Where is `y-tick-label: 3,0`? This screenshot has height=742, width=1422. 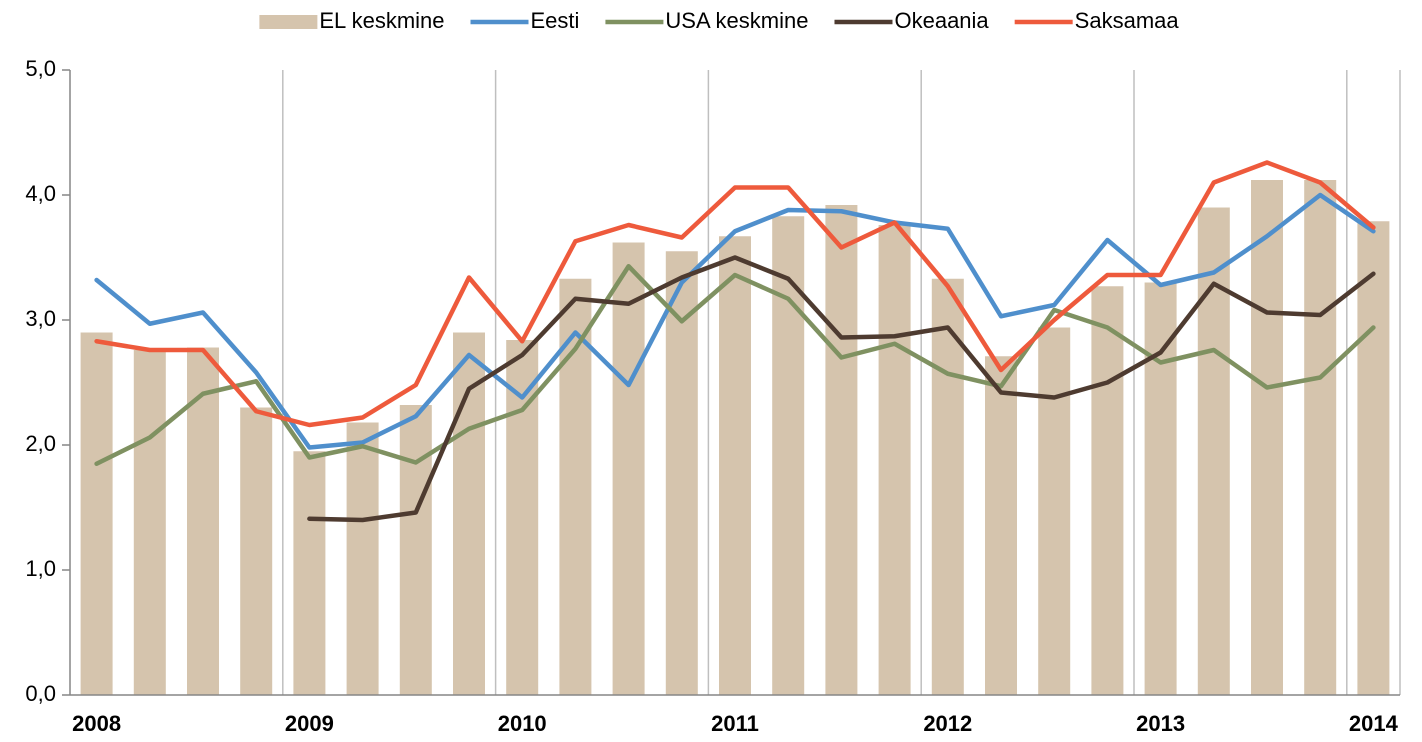 y-tick-label: 3,0 is located at coordinates (40, 318).